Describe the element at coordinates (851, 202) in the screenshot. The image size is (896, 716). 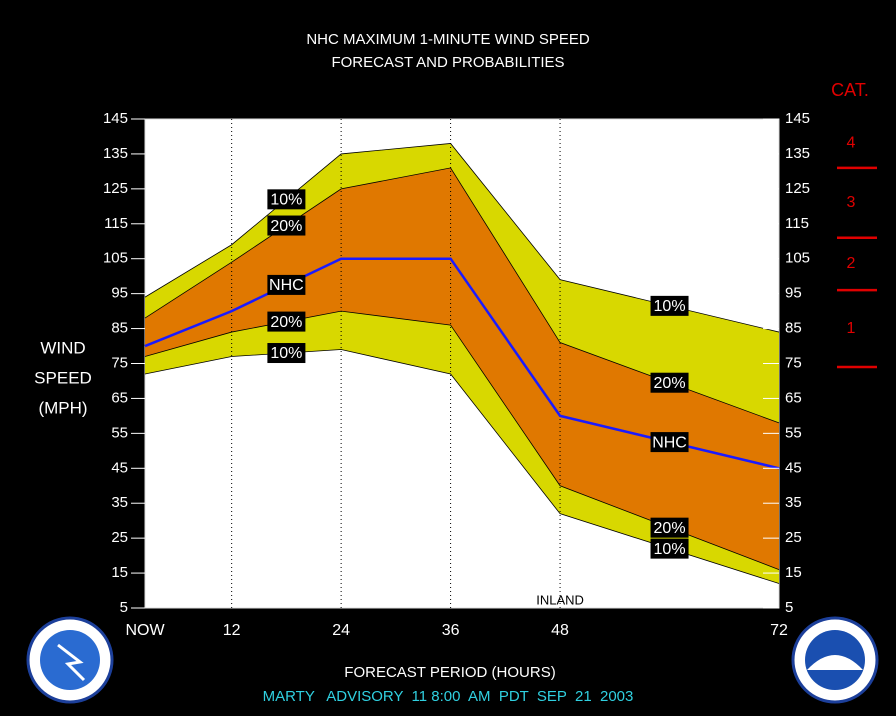
I see `category-label: 3` at that location.